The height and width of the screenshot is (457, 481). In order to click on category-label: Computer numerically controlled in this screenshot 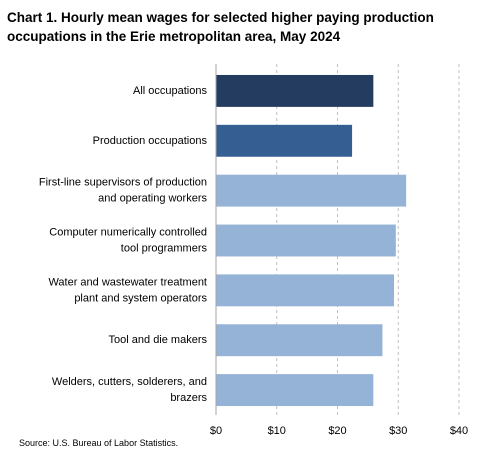, I will do `click(128, 233)`.